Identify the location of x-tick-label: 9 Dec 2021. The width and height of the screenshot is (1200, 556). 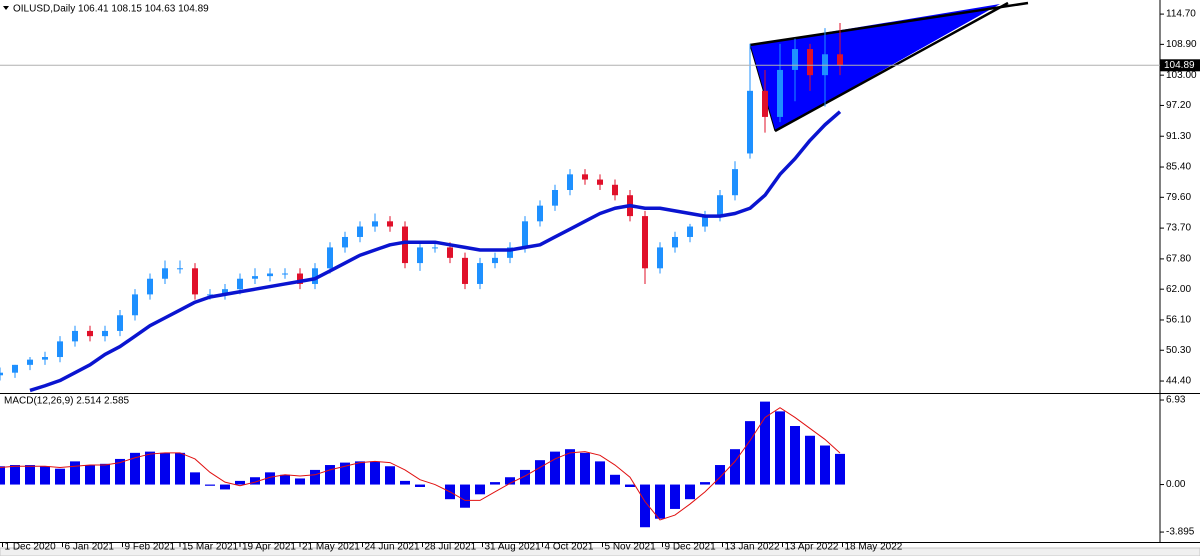
(691, 546).